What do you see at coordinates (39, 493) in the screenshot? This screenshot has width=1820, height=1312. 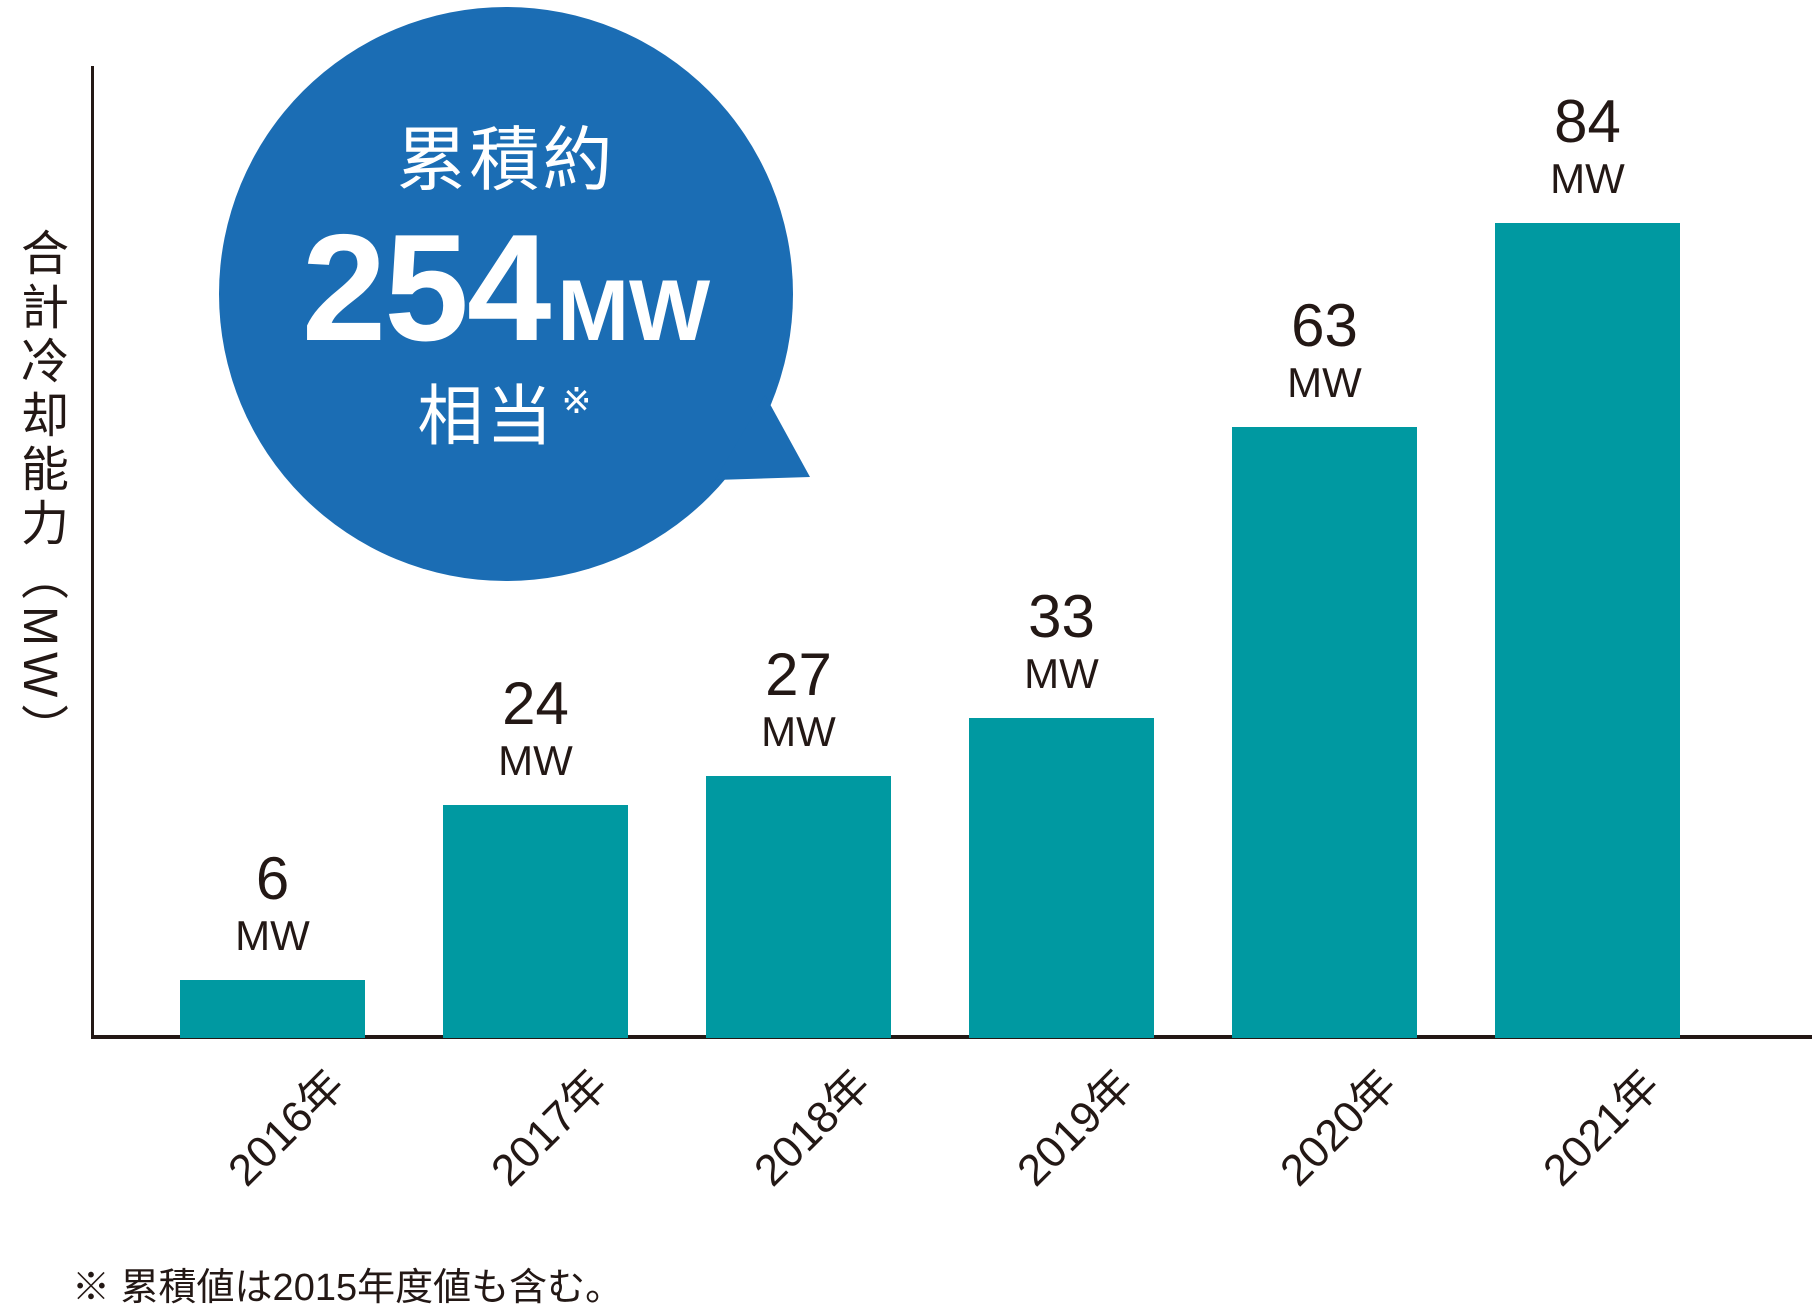 I see `y-axis-title: 合計冷却能力（MW）` at bounding box center [39, 493].